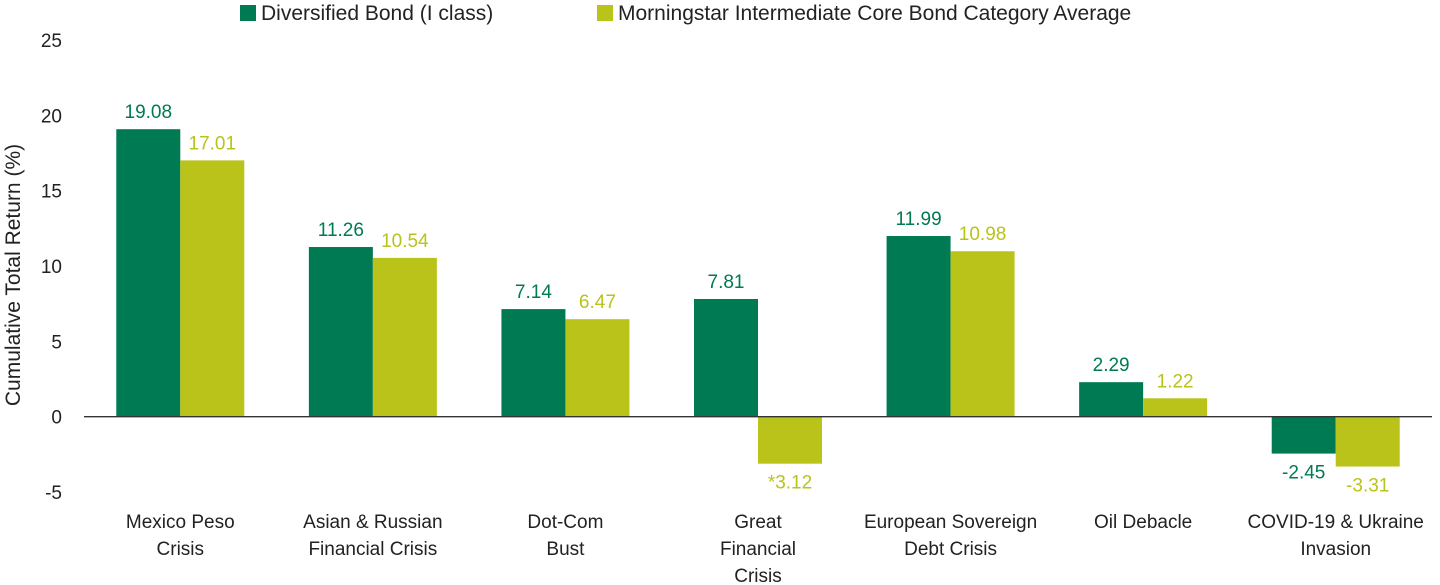 The height and width of the screenshot is (585, 1440). What do you see at coordinates (1367, 441) in the screenshot?
I see `bar-series2-cat7` at bounding box center [1367, 441].